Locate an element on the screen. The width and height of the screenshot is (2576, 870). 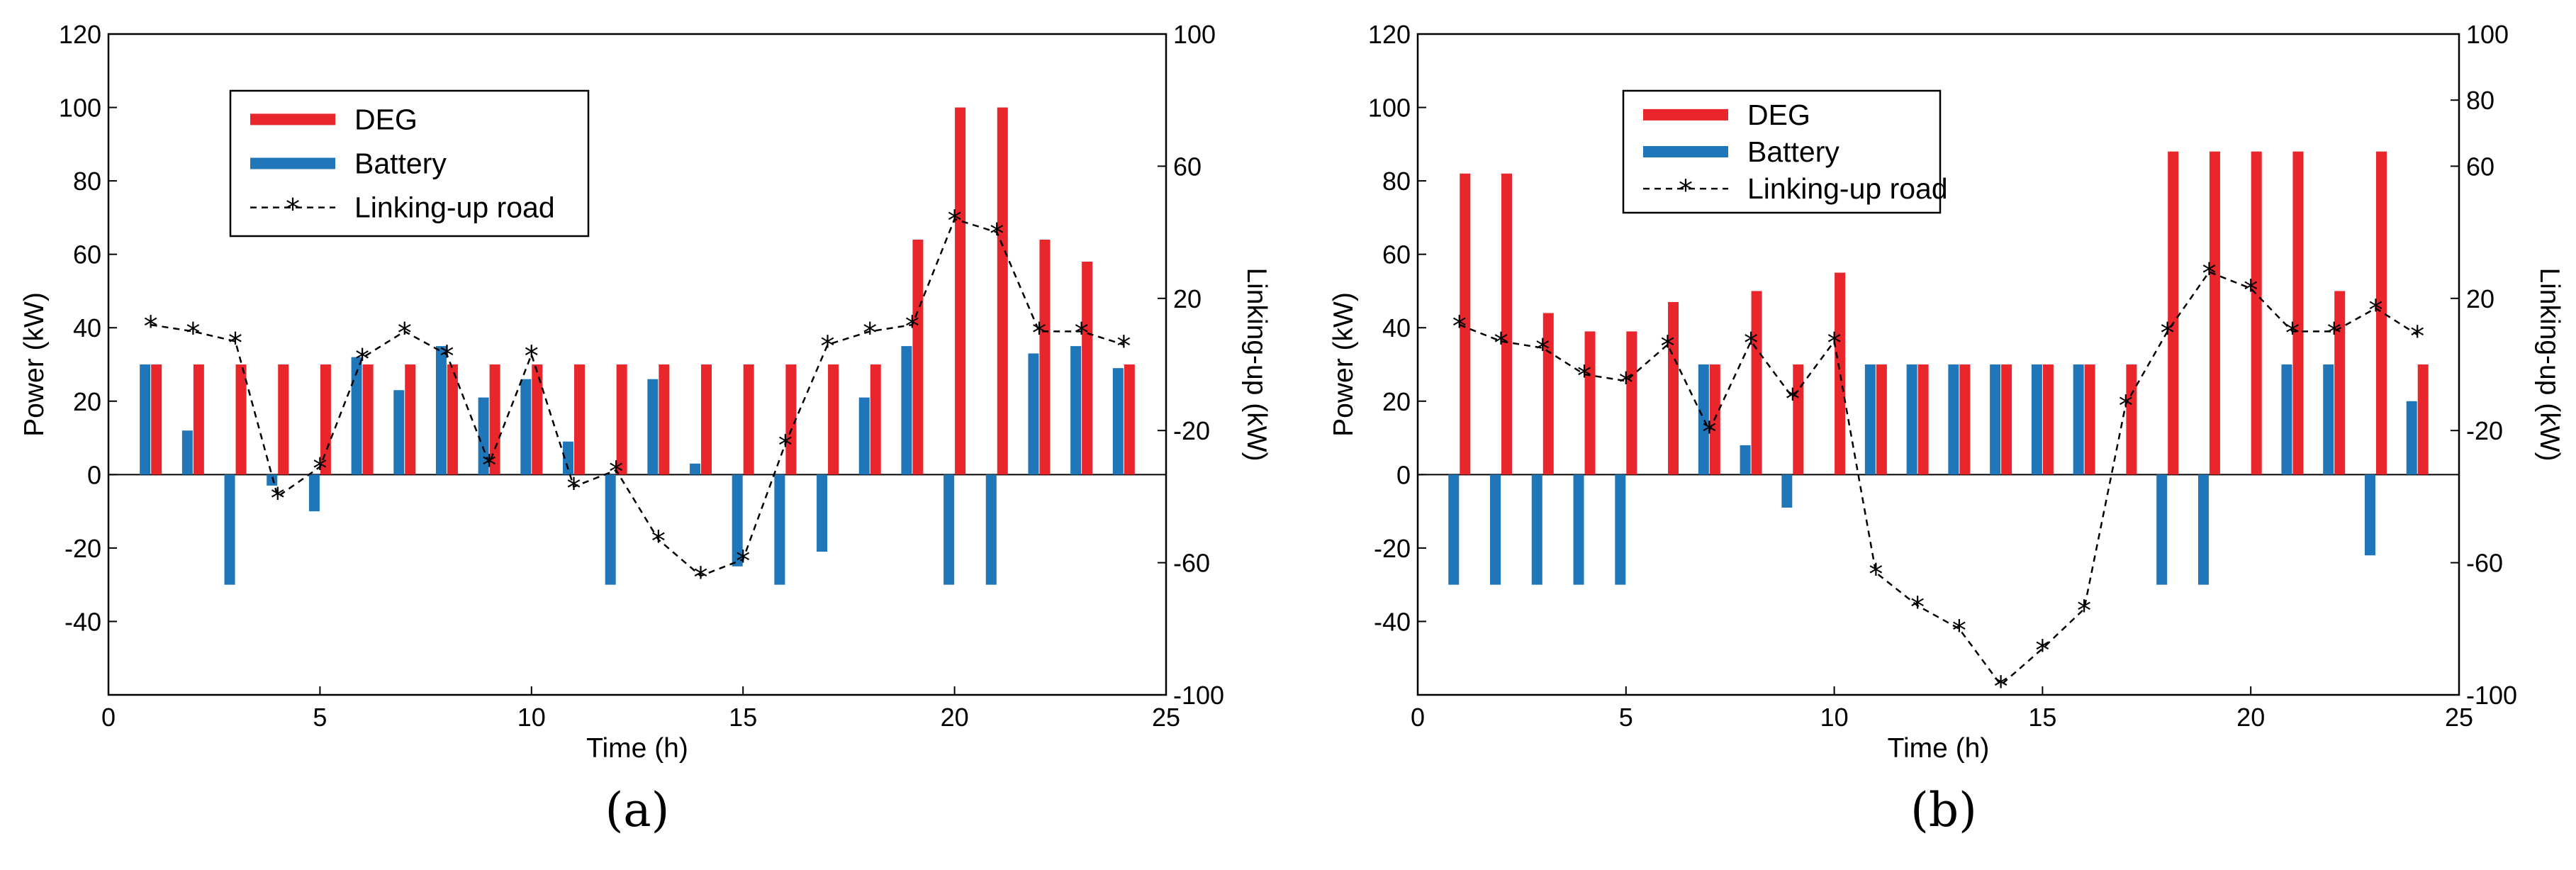
y-left-tick-label: -20 is located at coordinates (83, 549).